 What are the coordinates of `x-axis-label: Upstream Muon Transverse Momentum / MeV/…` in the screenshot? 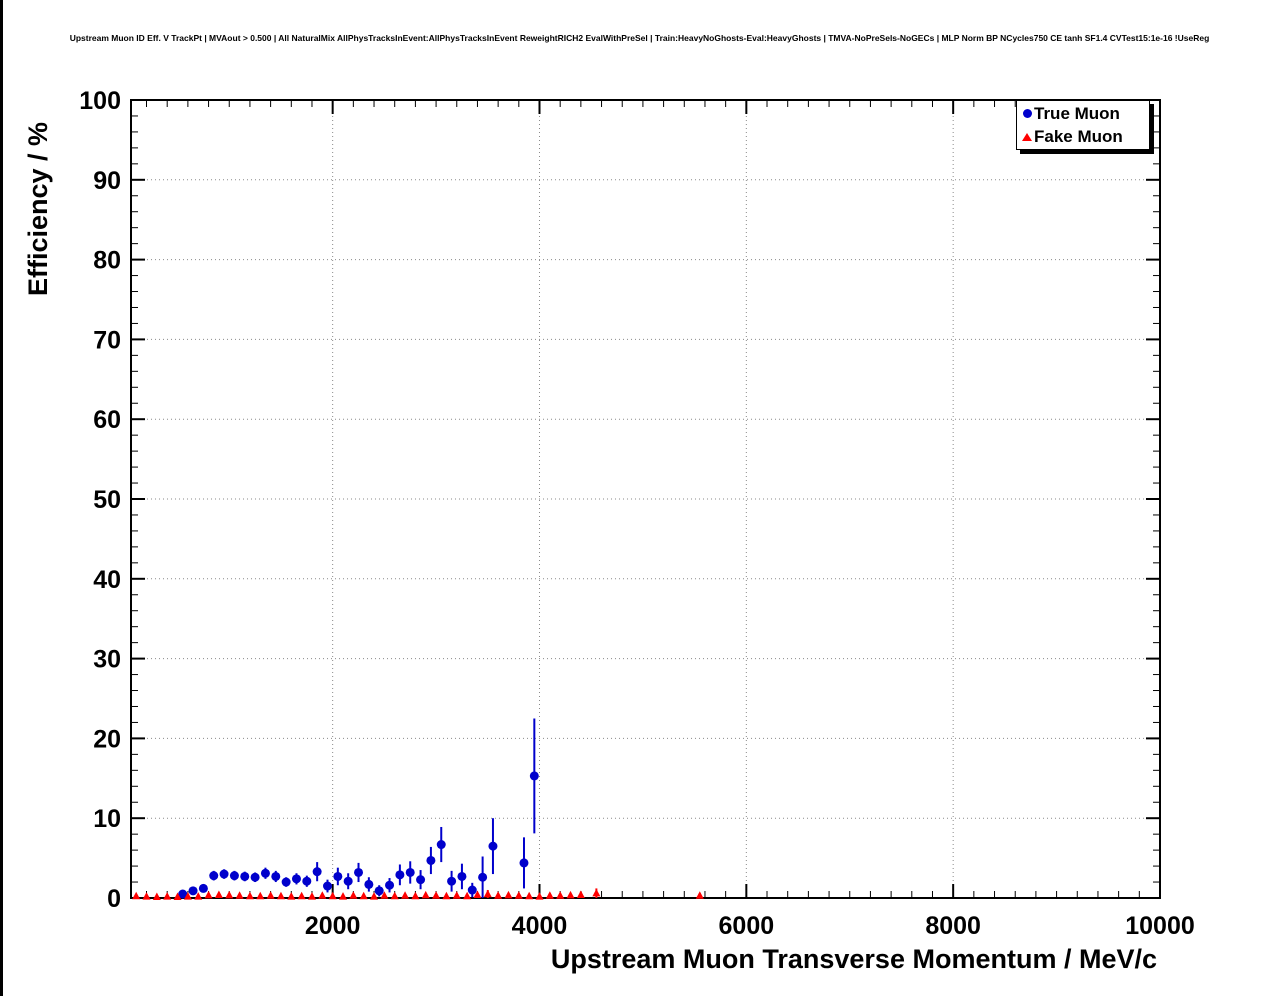 It's located at (853, 959).